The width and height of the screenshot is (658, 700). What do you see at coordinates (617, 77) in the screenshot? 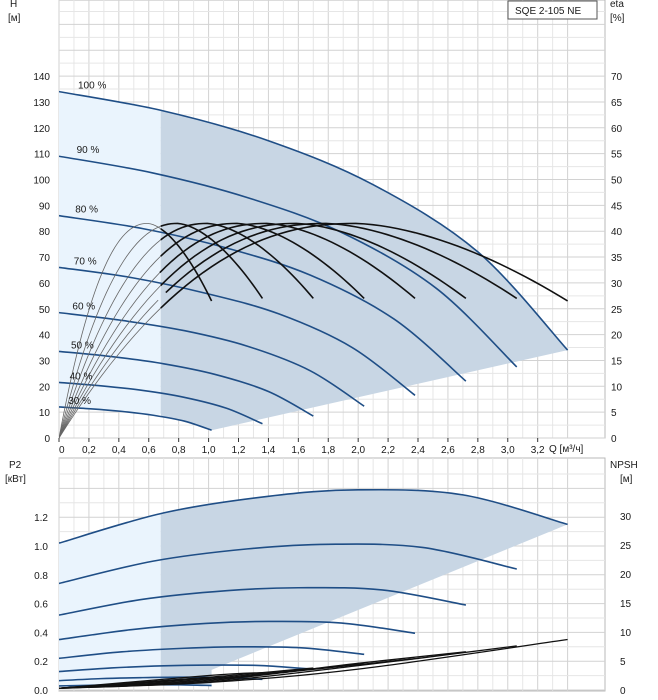
I see `y-tick-label-eta: 70` at bounding box center [617, 77].